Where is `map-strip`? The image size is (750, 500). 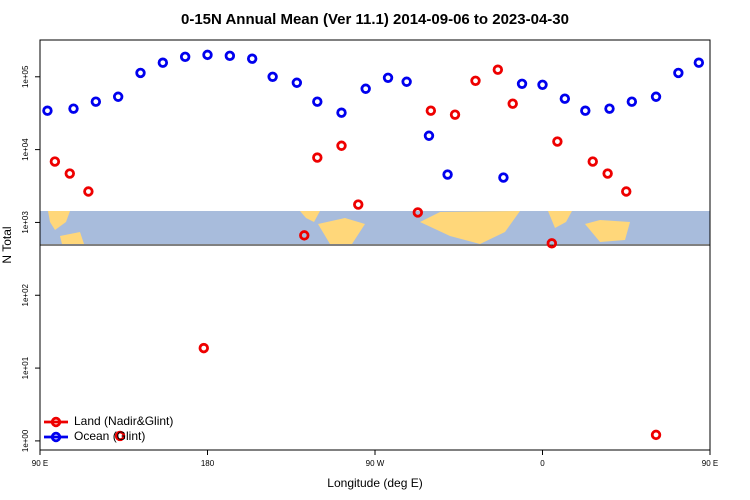 map-strip is located at coordinates (375, 227).